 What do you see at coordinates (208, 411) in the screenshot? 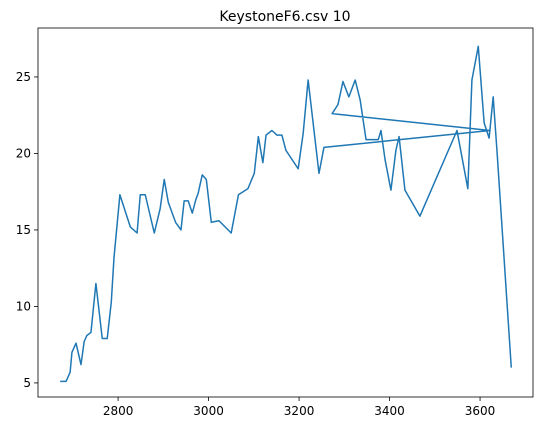
I see `x-tick-label: 3000` at bounding box center [208, 411].